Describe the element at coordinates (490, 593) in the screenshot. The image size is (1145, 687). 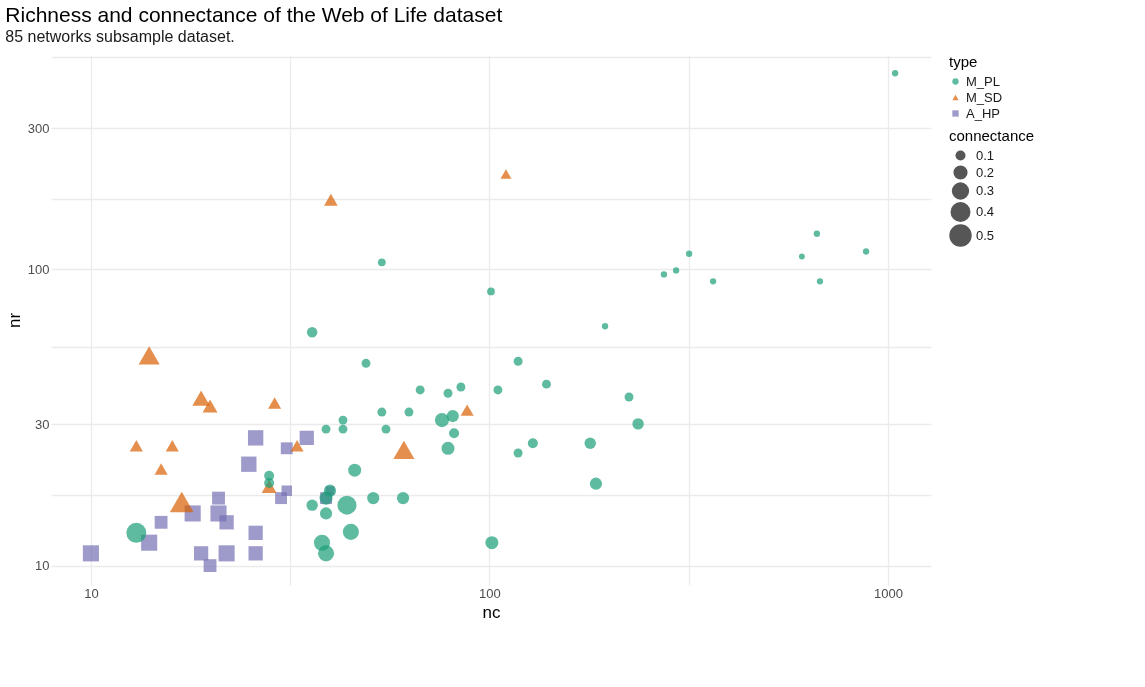
I see `x-tick-label: 100` at that location.